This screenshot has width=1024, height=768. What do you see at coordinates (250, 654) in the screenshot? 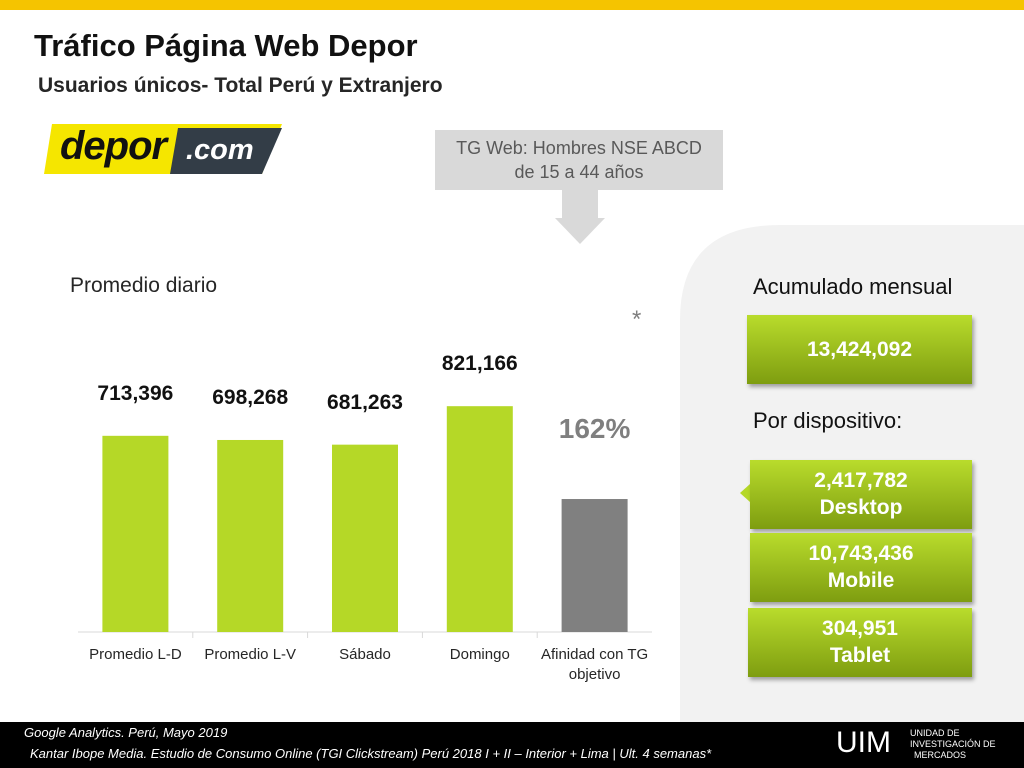
I see `x-tick-label: Promedio L-V` at bounding box center [250, 654].